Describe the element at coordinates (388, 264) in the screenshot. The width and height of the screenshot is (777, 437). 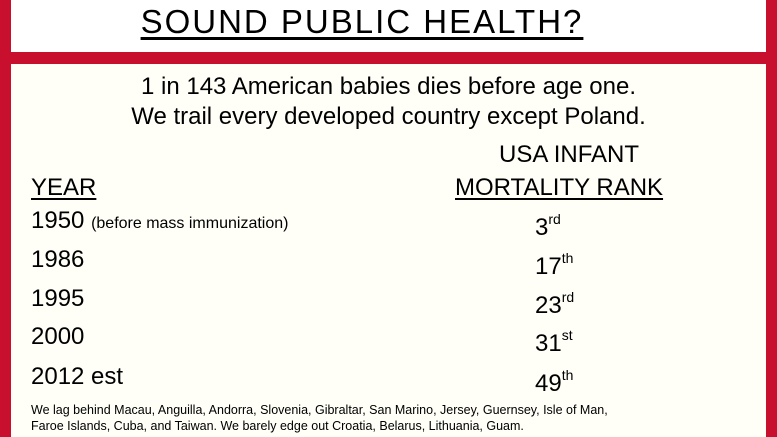
I see `table-row: 1986 17th` at that location.